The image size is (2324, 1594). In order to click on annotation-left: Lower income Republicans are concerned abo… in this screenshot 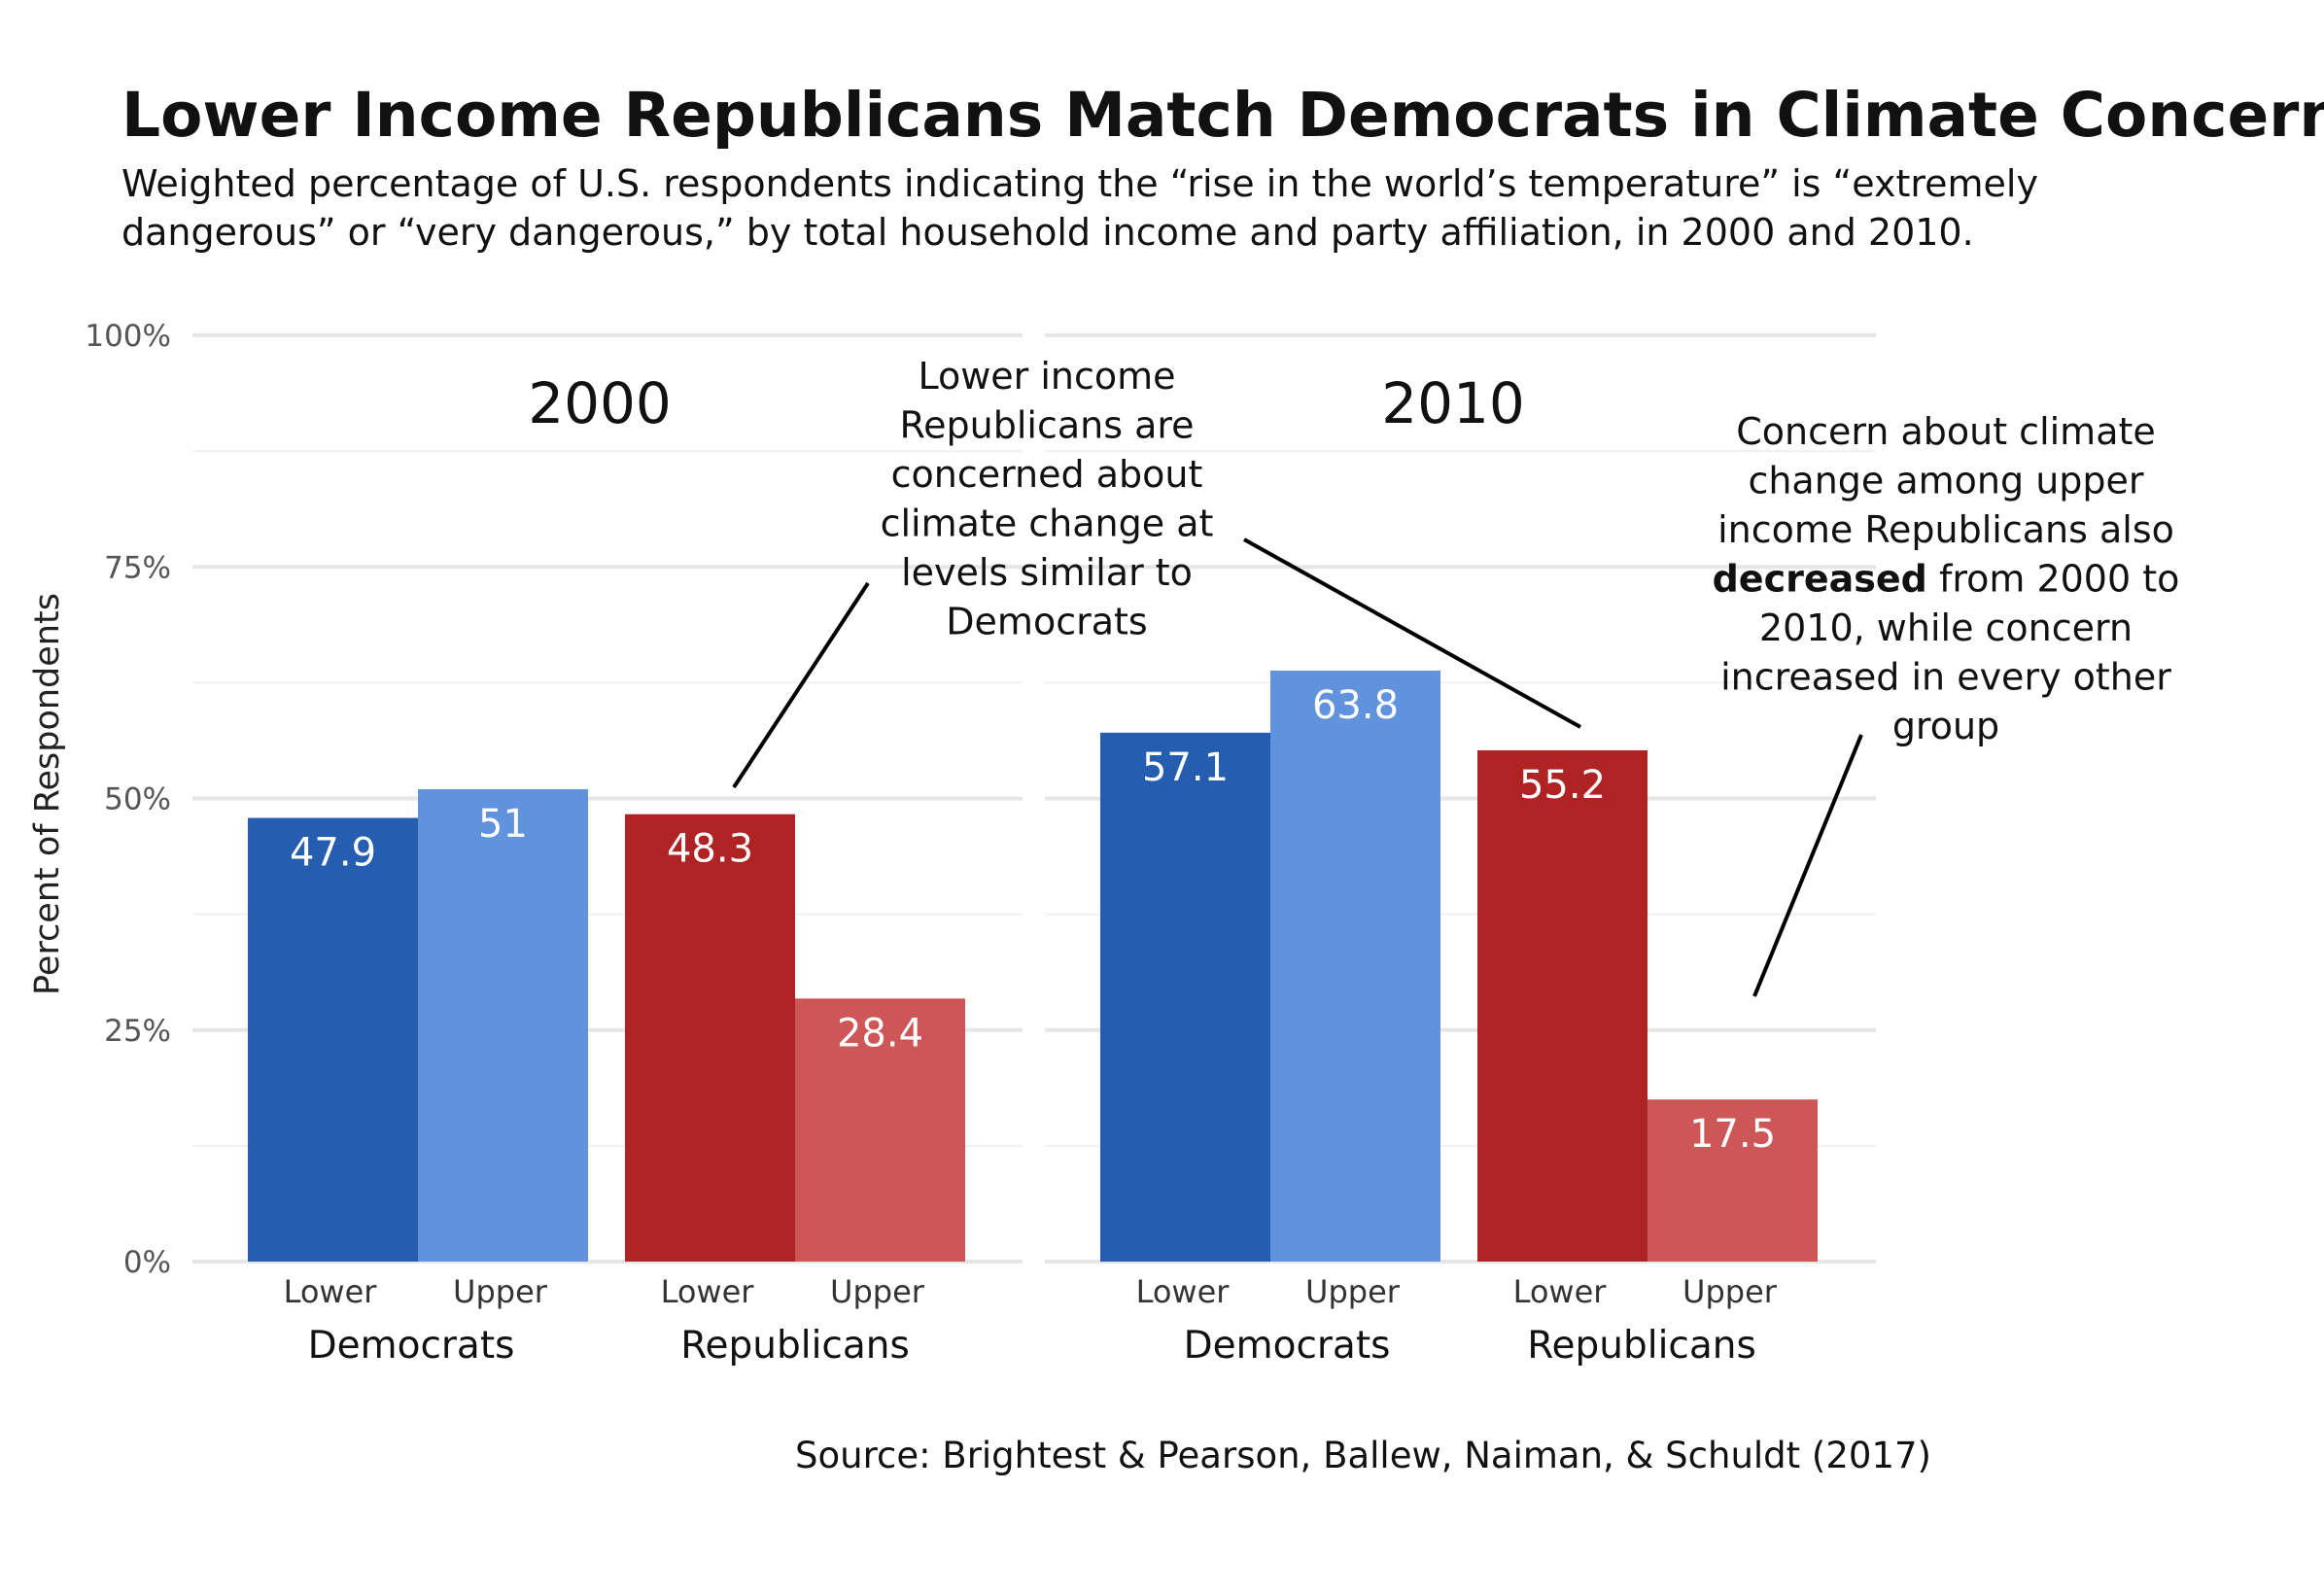, I will do `click(973, 571)`.